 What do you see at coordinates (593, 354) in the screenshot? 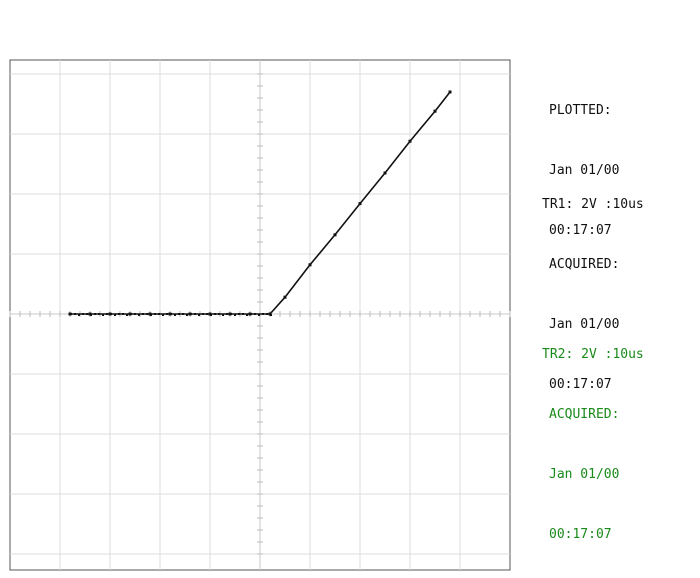
I see `trace-2-header: TR2: 2V :10us` at bounding box center [593, 354].